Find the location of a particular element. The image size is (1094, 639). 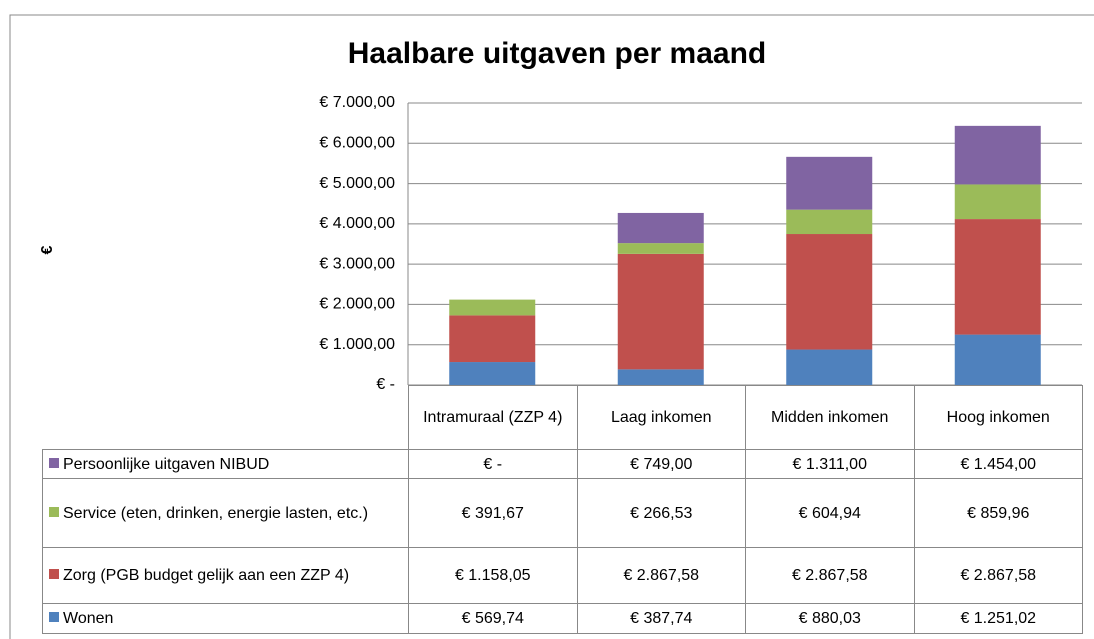

value-cell: € 266,53 is located at coordinates (661, 513).